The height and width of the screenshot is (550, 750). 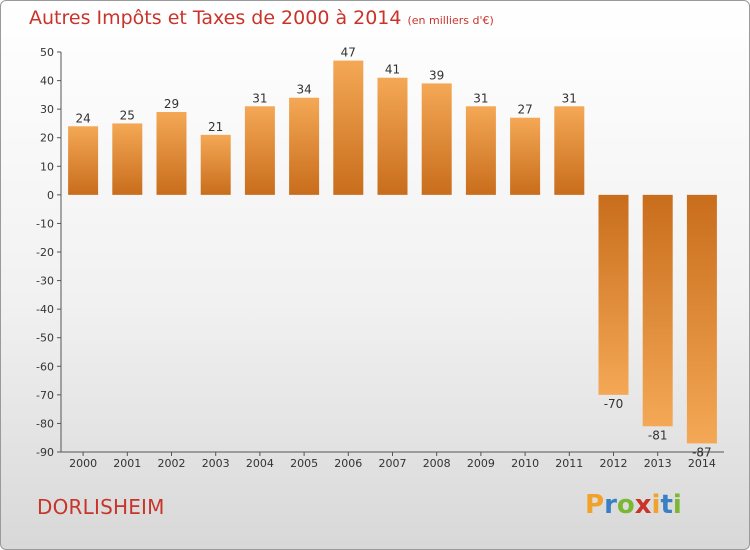 I want to click on y-tick-label: -50, so click(x=45, y=338).